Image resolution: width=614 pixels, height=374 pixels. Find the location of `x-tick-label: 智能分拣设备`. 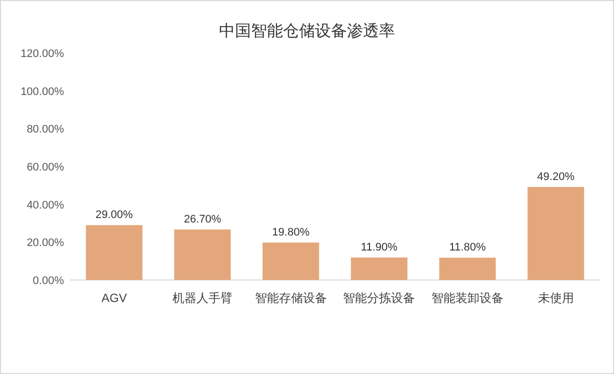

x-tick-label: 智能分拣设备 is located at coordinates (379, 298).